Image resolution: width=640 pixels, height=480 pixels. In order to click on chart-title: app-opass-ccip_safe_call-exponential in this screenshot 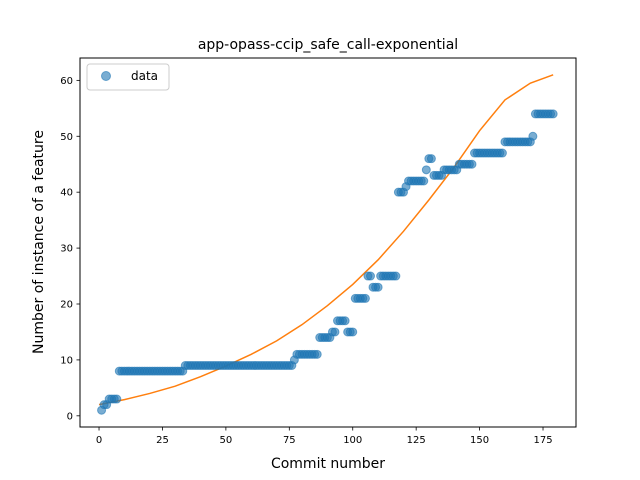, I will do `click(328, 45)`.